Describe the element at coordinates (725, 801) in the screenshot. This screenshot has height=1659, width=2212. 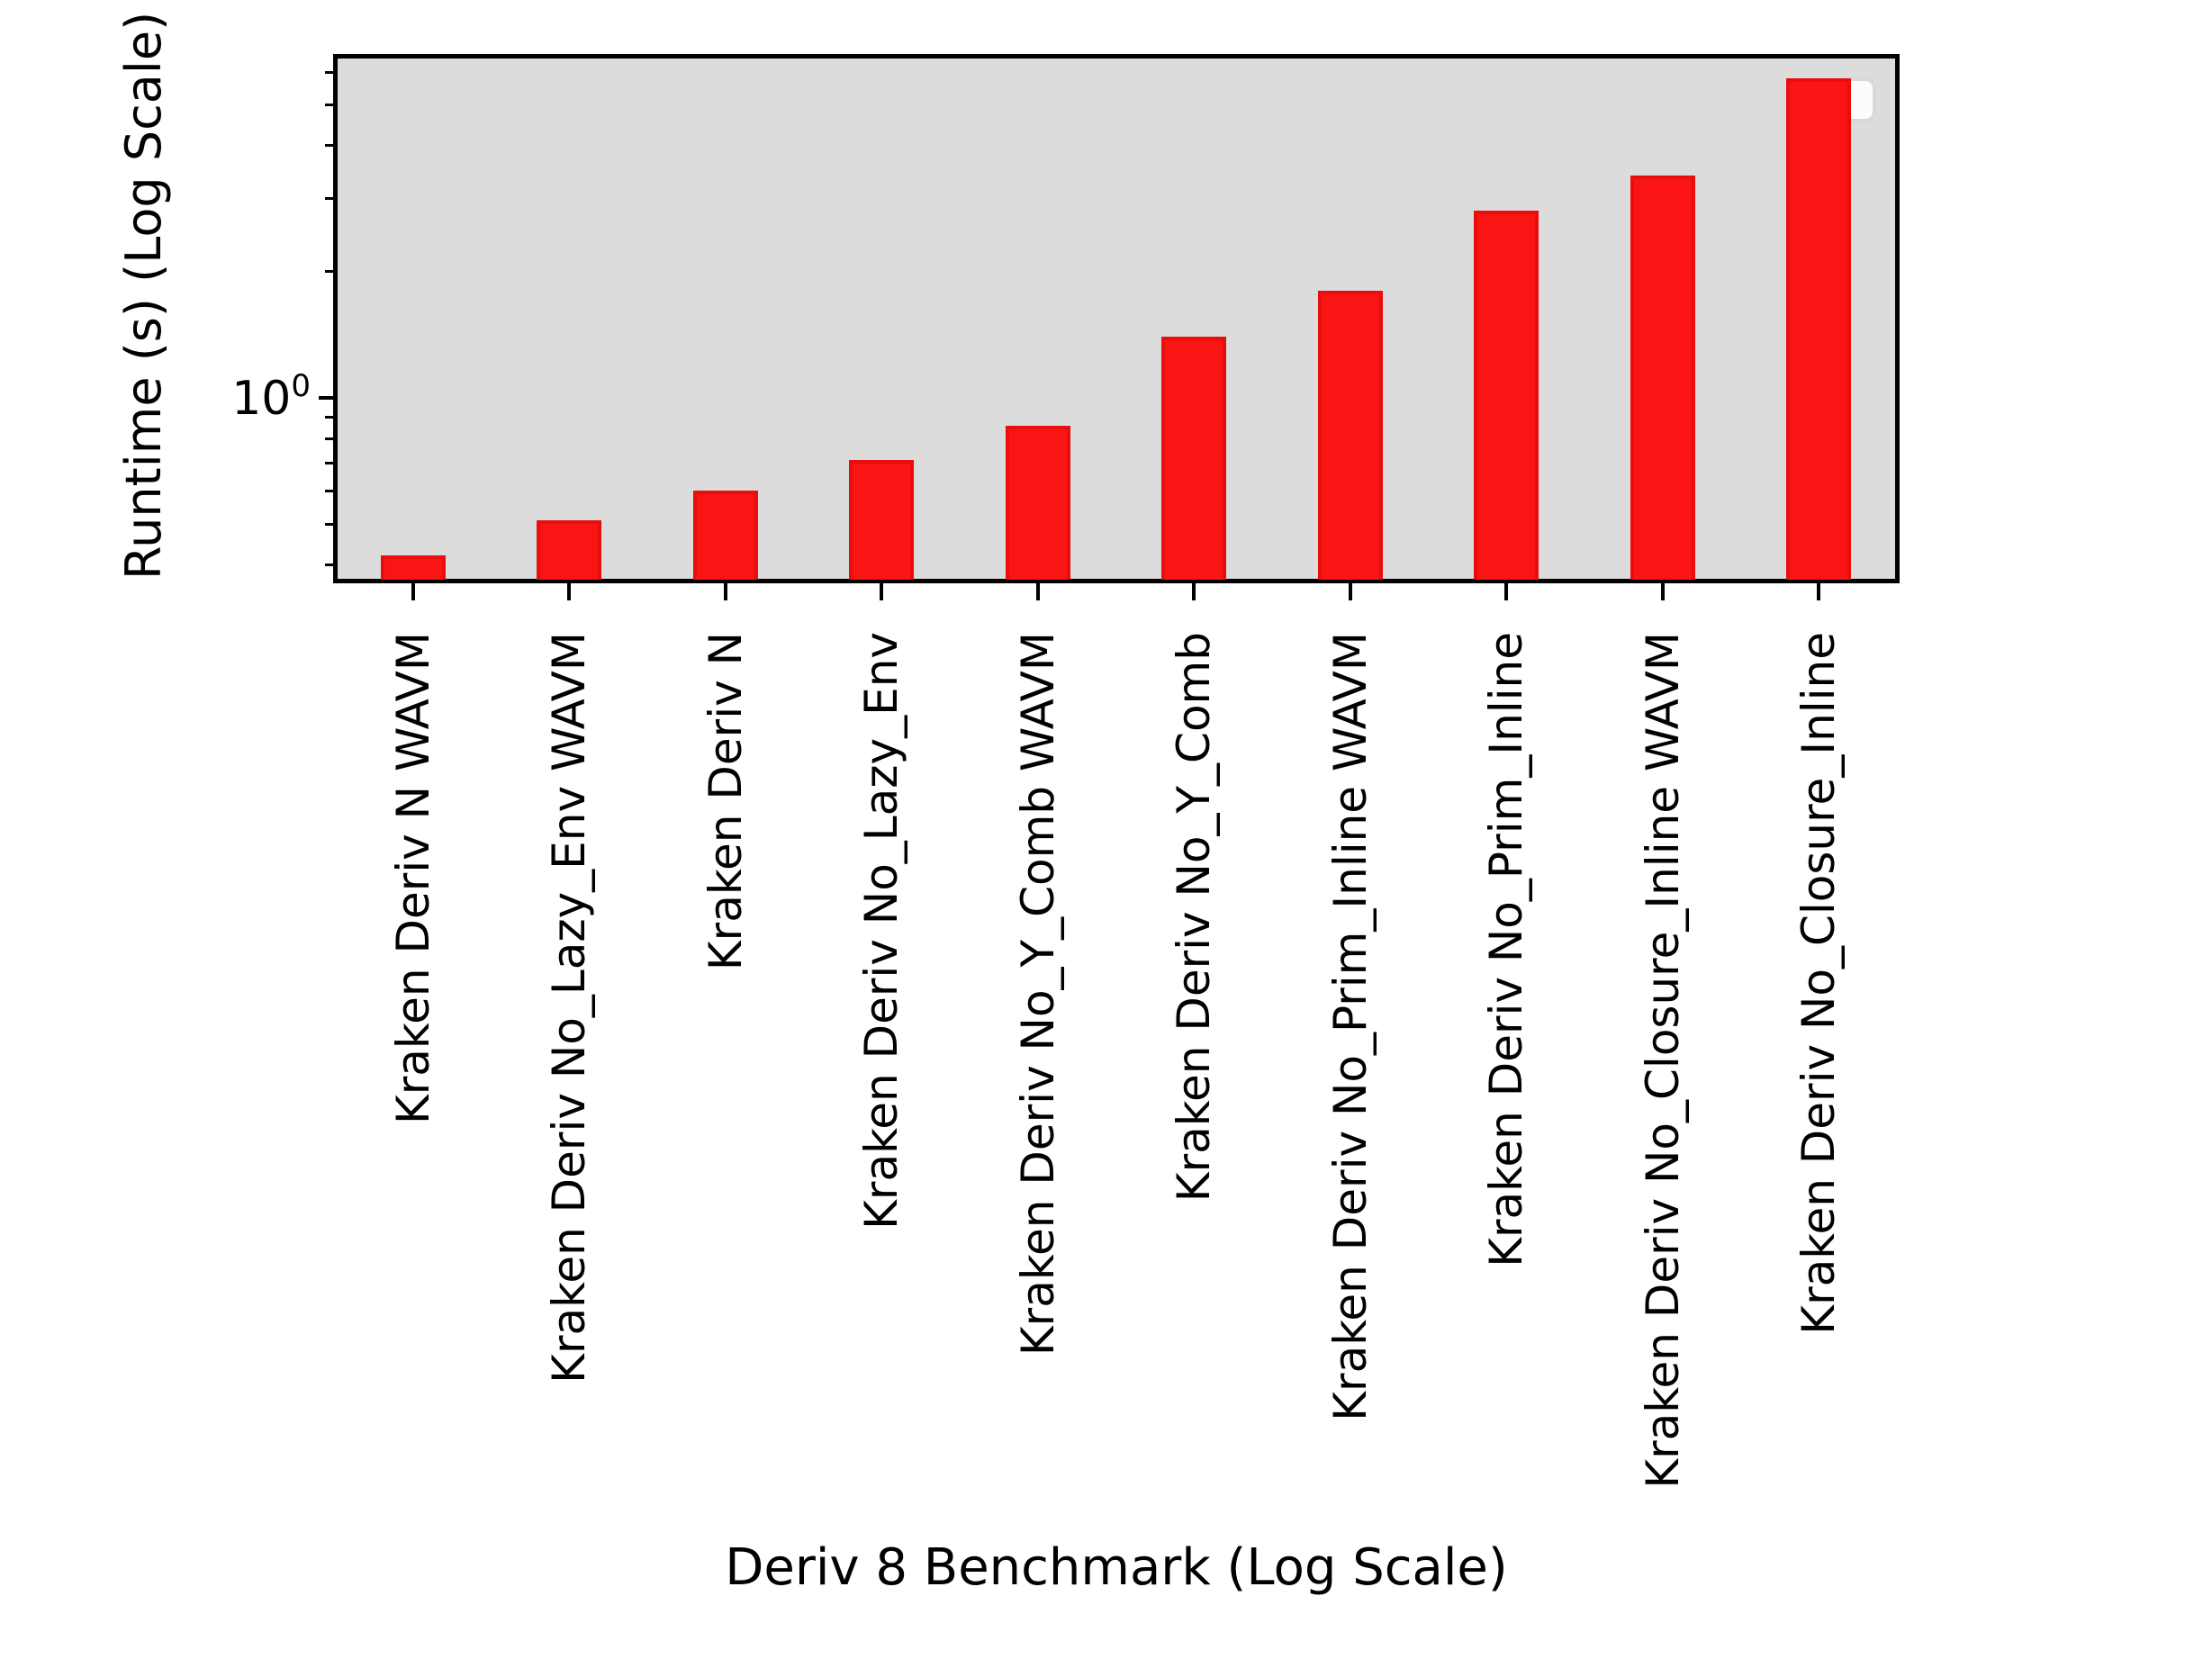
I see `x-tick-label-3: Kraken Deriv N` at that location.